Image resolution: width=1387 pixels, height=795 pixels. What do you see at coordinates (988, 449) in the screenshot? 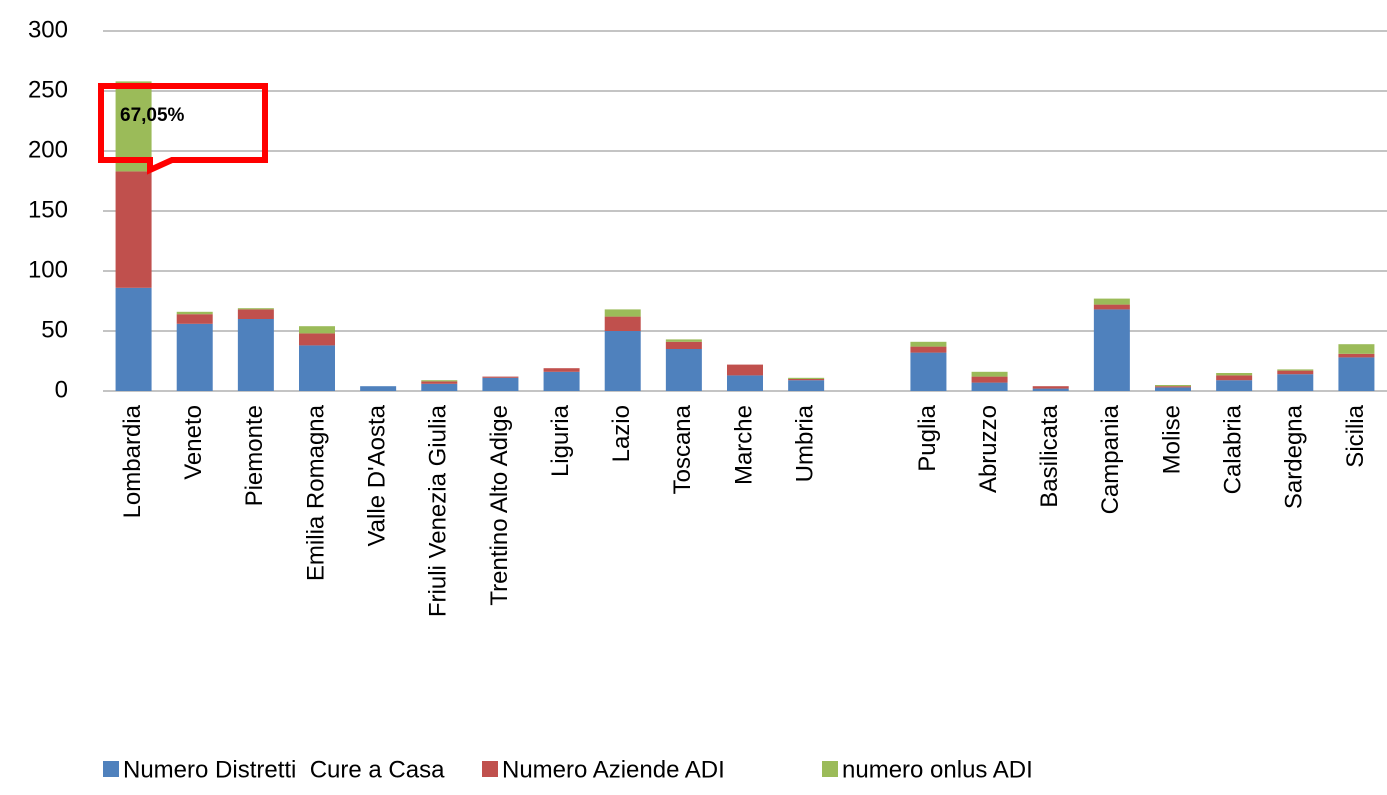
I see `x-tick-label: Abruzzo` at bounding box center [988, 449].